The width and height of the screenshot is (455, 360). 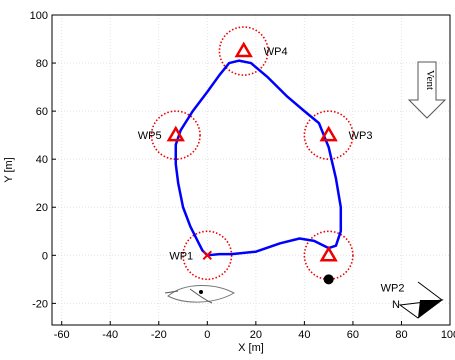 I want to click on x-axis-label: X [m], so click(x=251, y=348).